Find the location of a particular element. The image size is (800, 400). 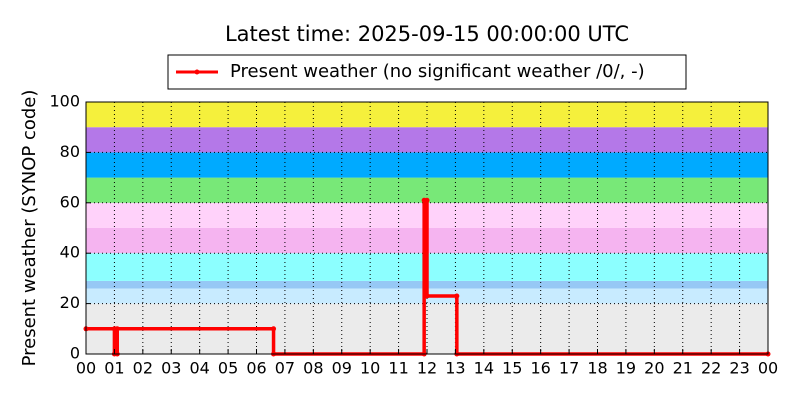

x-tick-label: 07 is located at coordinates (285, 368).